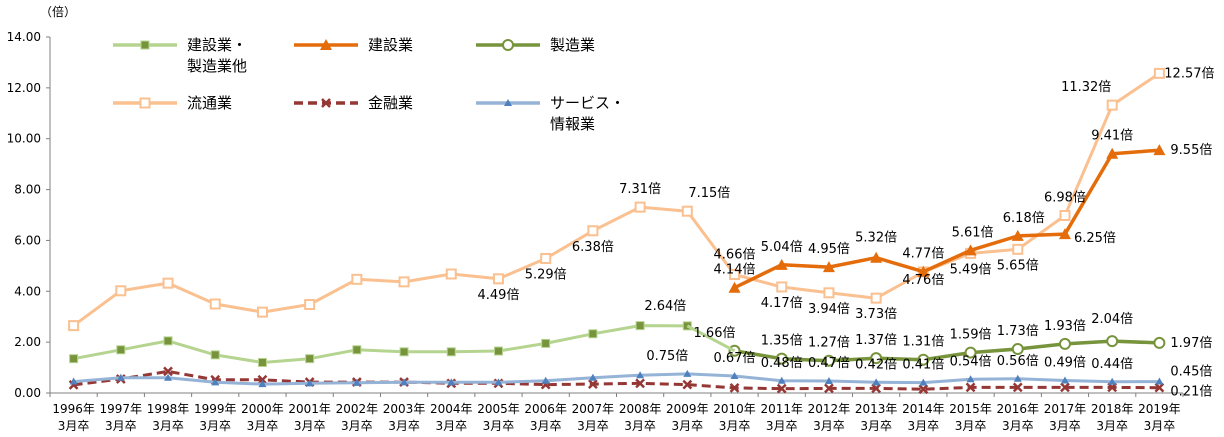  I want to click on legend-label: 流通業, so click(209, 103).